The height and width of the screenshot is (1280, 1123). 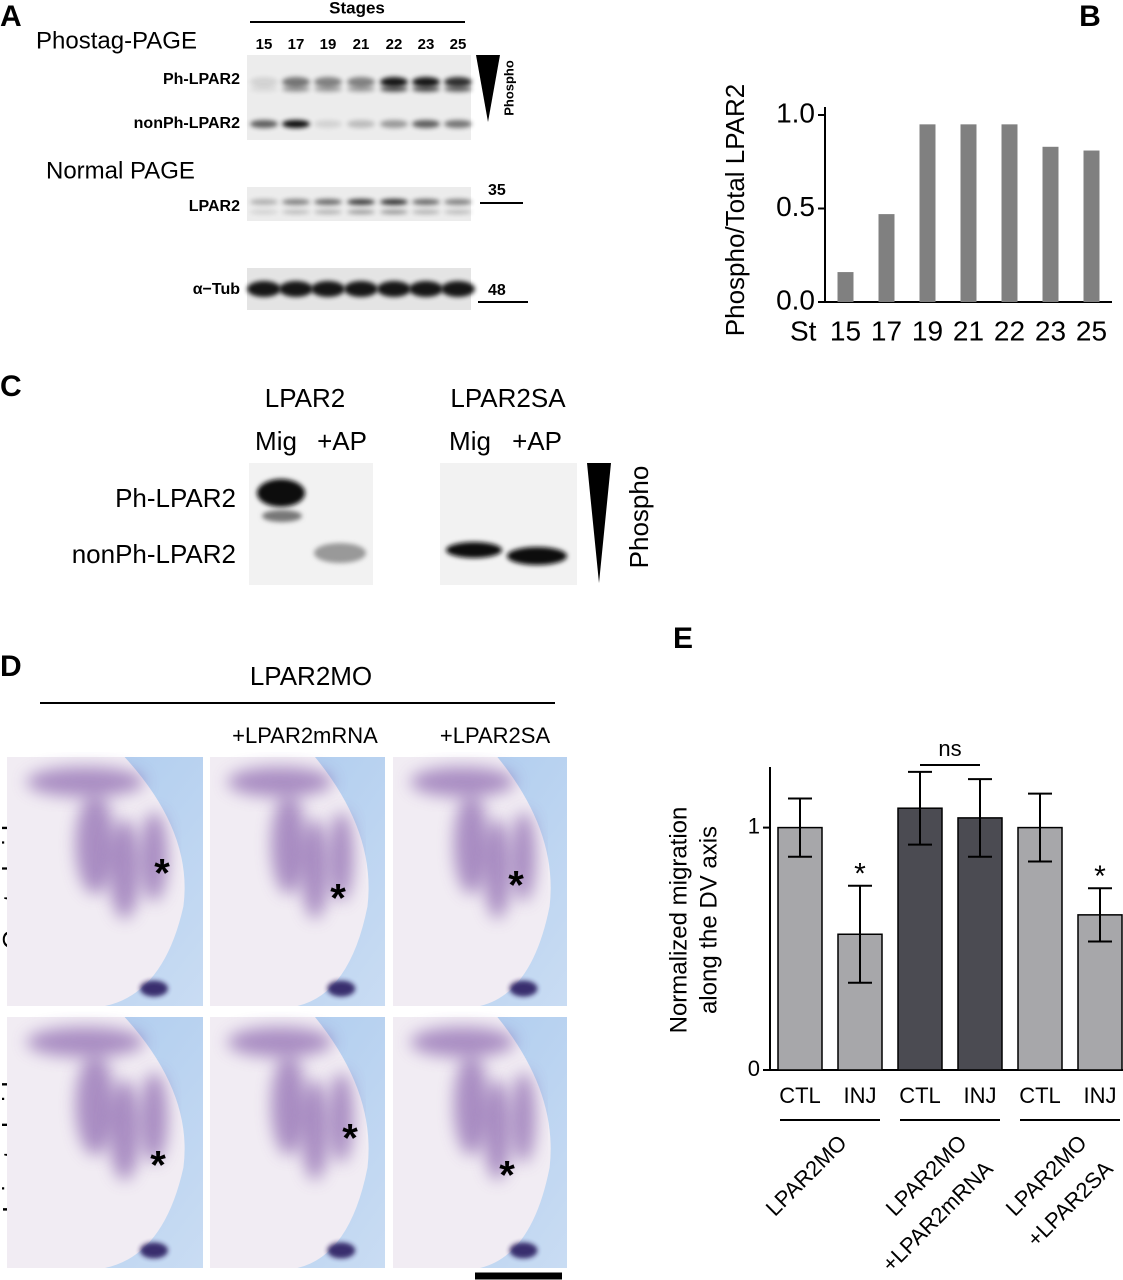 I want to click on marker-label: 48, so click(x=497, y=290).